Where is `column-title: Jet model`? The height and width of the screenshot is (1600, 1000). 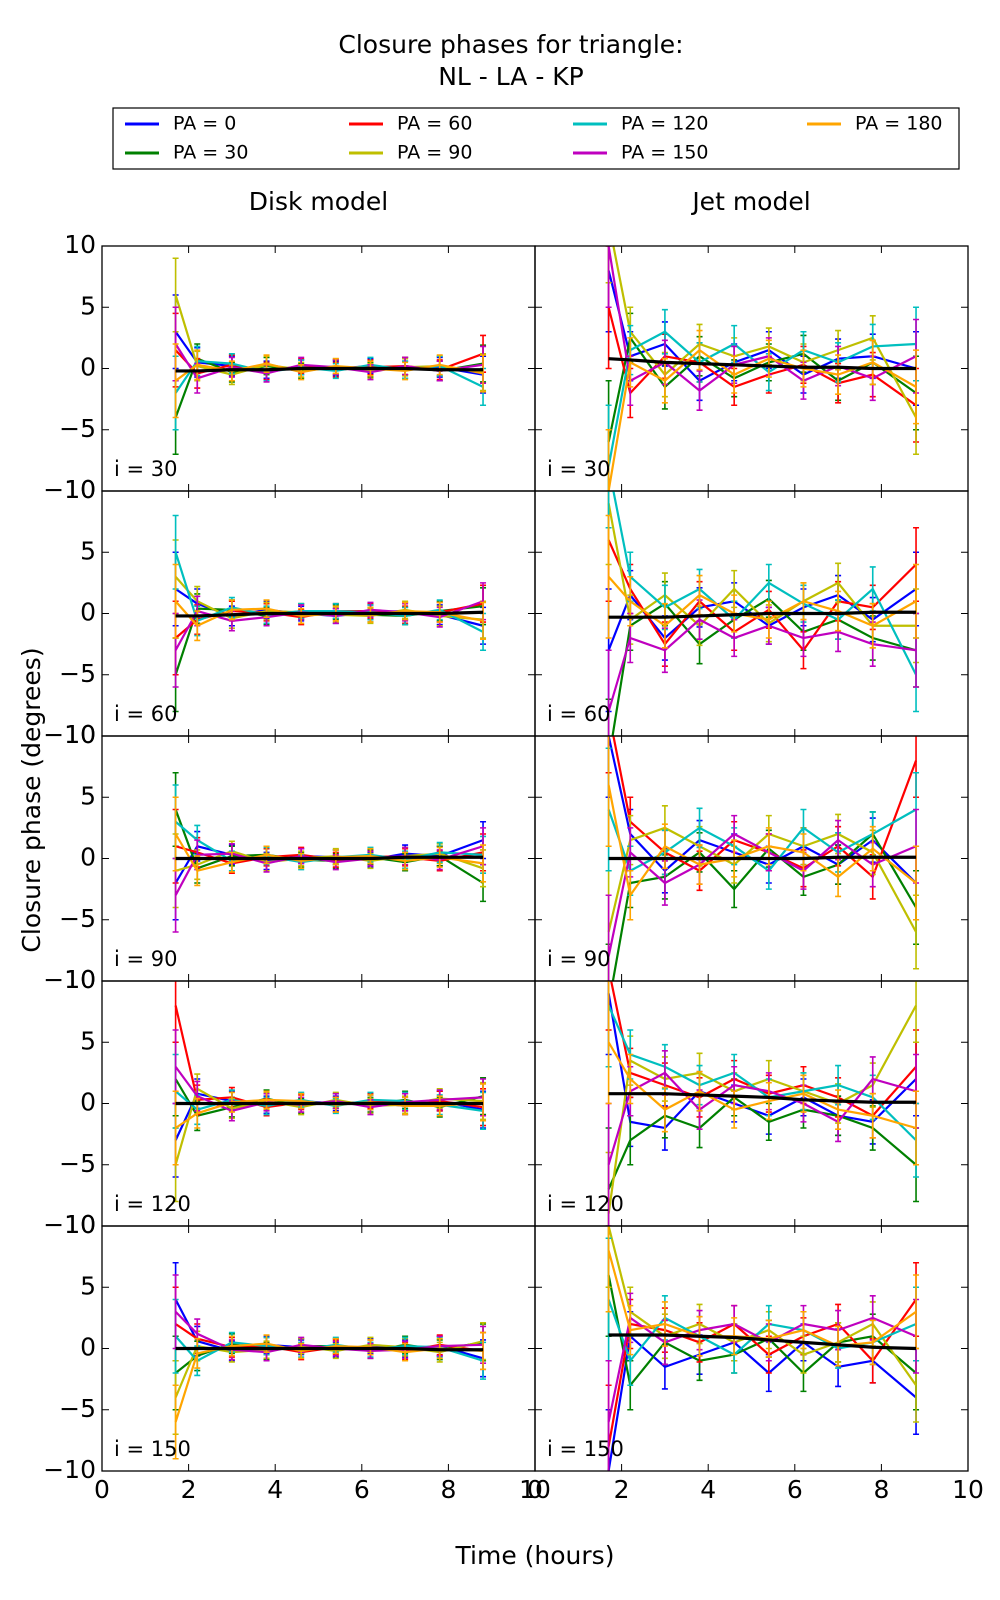 column-title: Jet model is located at coordinates (750, 201).